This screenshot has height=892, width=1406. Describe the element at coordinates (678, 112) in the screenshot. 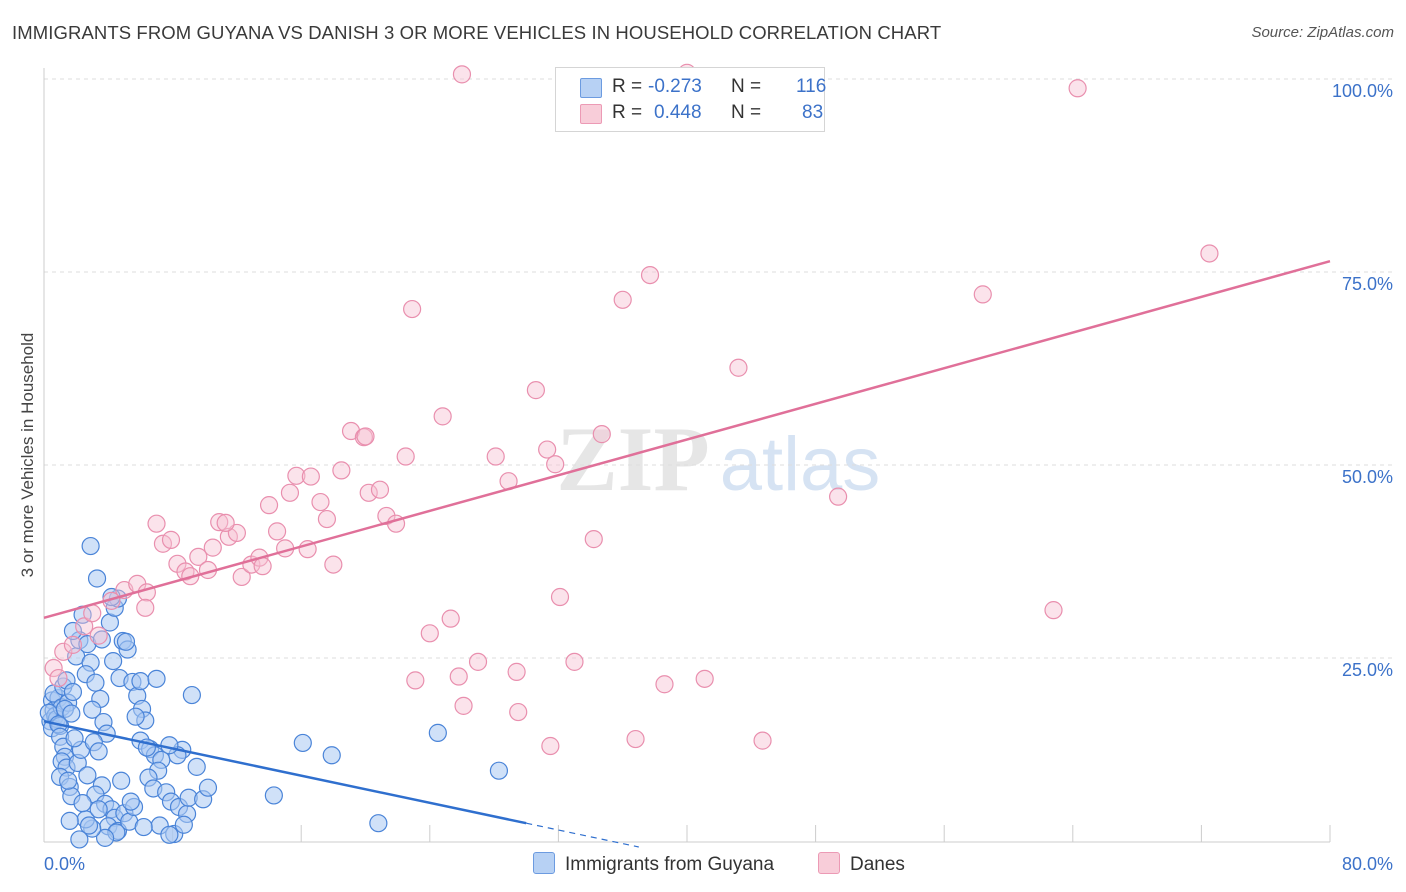

I see `legend-r-value-danes: 0.448` at that location.